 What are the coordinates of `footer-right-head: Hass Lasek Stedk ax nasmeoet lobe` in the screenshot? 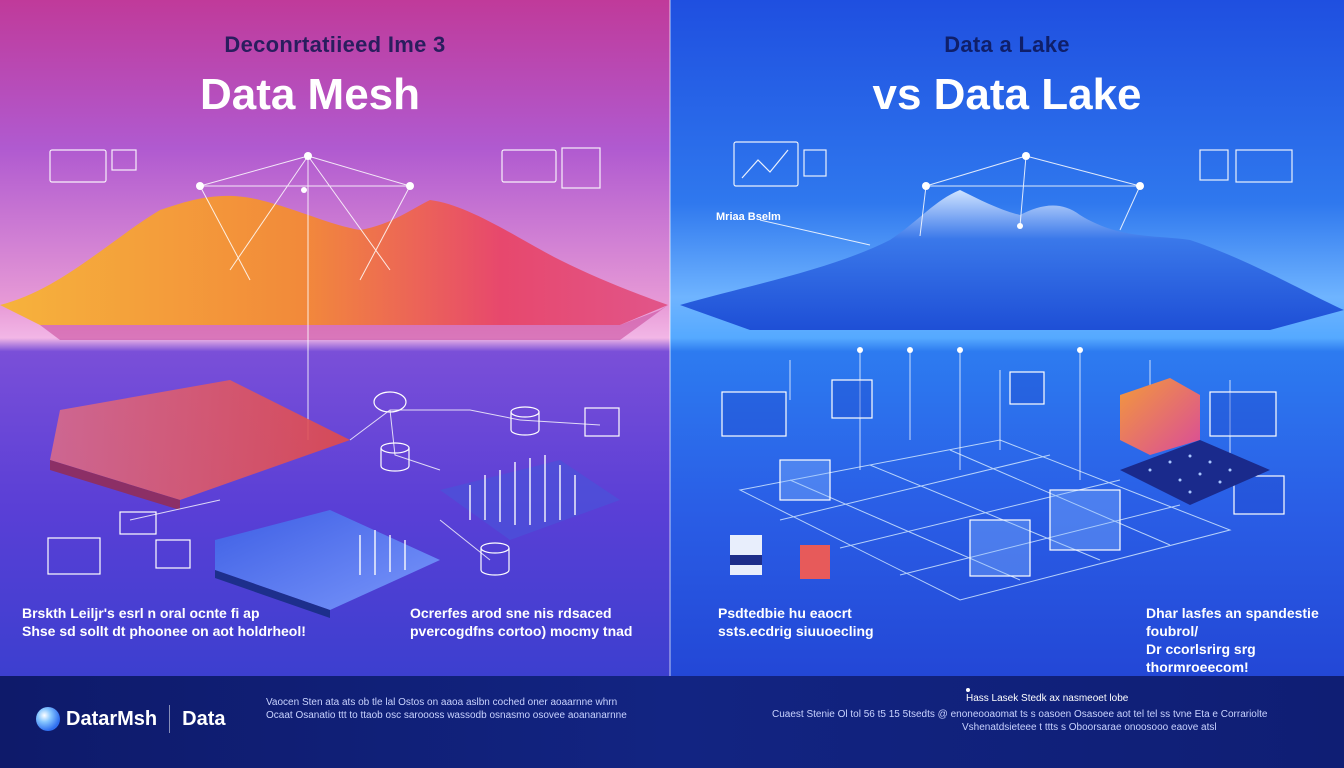 It's located at (1047, 696).